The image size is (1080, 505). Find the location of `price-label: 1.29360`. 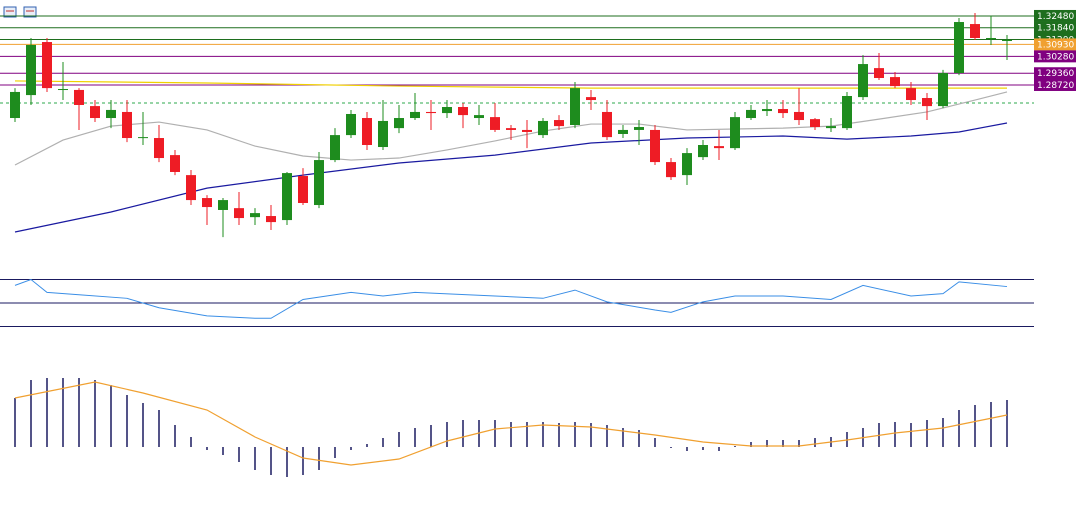

price-label: 1.29360 is located at coordinates (1055, 74).